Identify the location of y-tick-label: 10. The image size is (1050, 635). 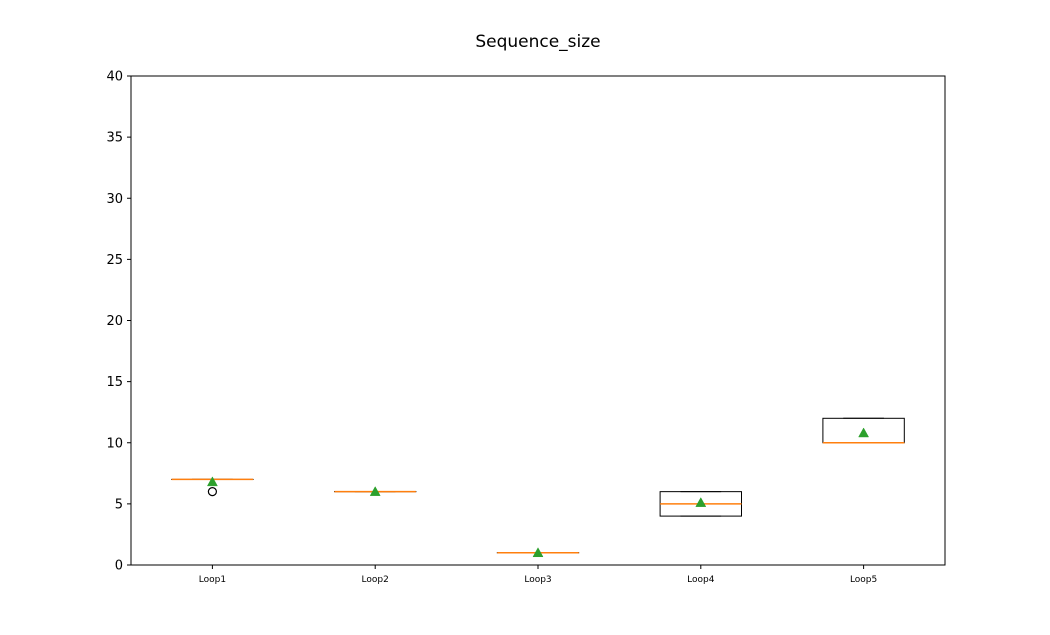
(114, 443).